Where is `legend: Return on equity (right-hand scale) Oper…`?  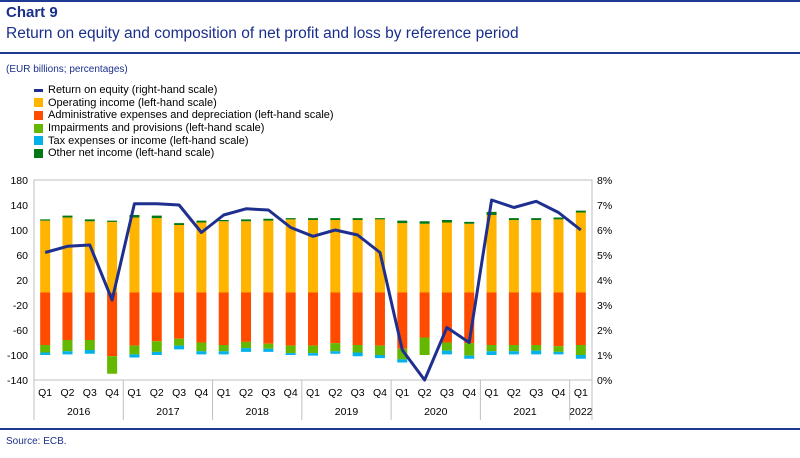 legend: Return on equity (right-hand scale) Oper… is located at coordinates (184, 122).